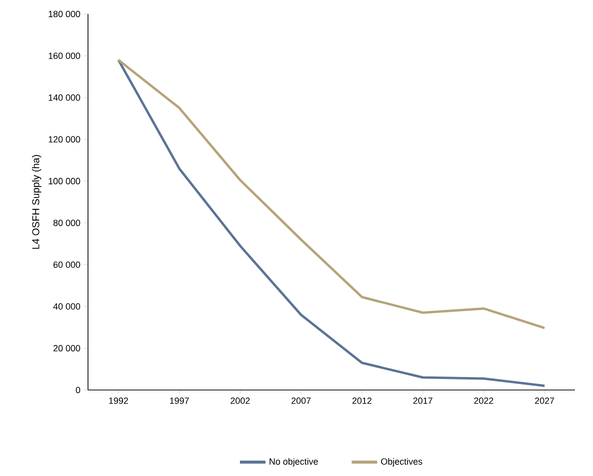 This screenshot has width=593, height=476. Describe the element at coordinates (64, 97) in the screenshot. I see `y-tick-label: 140 000` at that location.